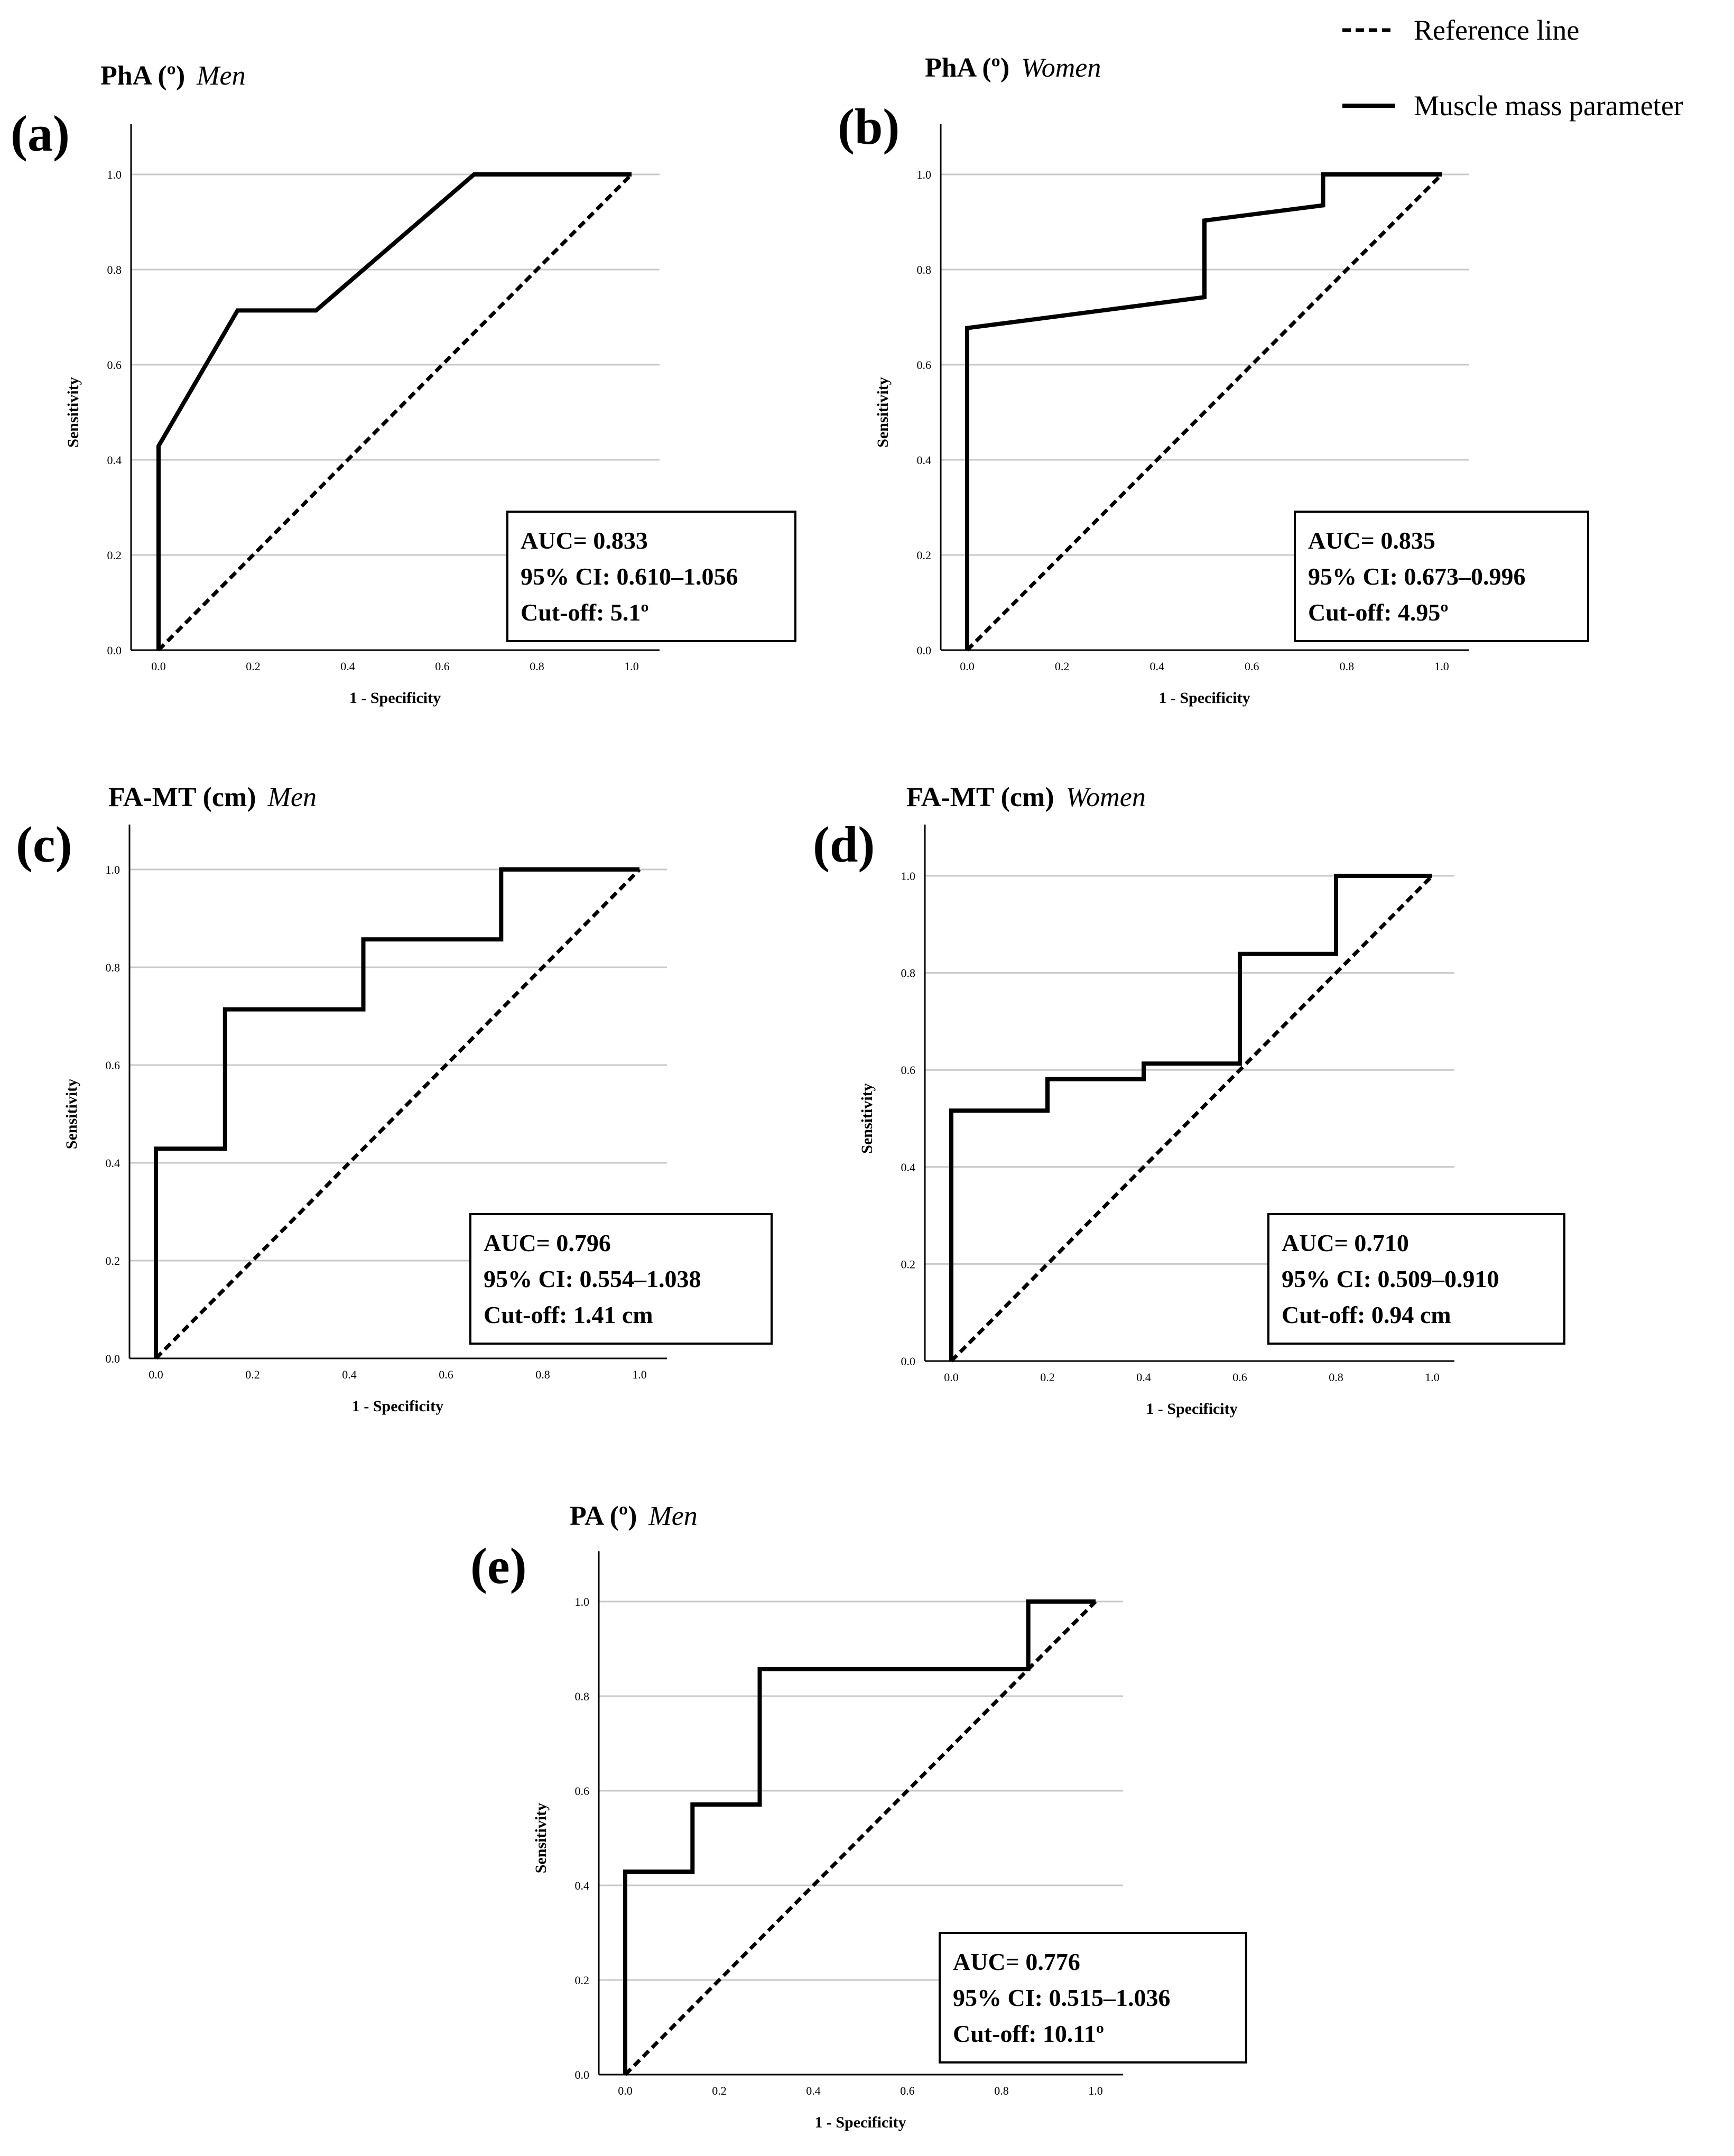  What do you see at coordinates (1028, 2033) in the screenshot?
I see `stats-line: Cut-off: 10.11º` at bounding box center [1028, 2033].